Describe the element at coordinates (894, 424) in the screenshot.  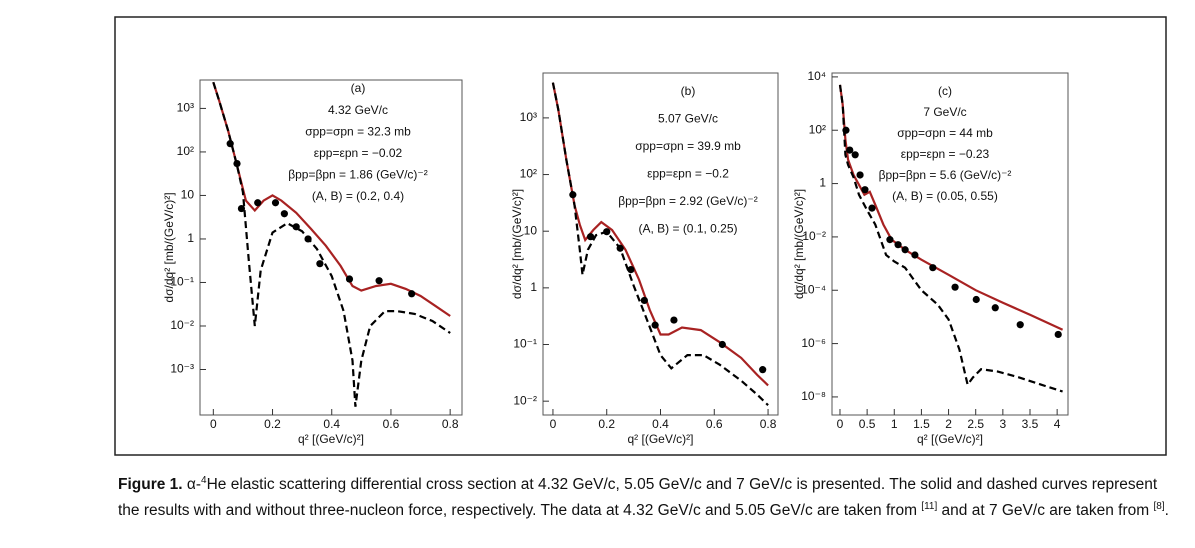
I see `x-tick-label: 1` at that location.